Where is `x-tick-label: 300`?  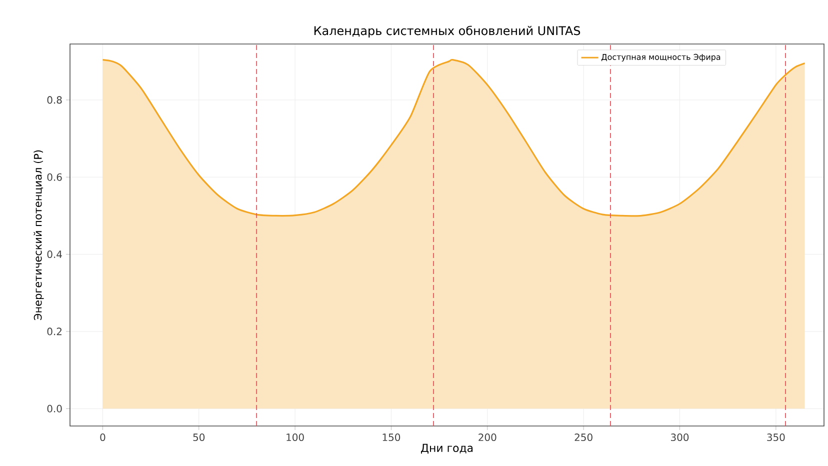 x-tick-label: 300 is located at coordinates (680, 438).